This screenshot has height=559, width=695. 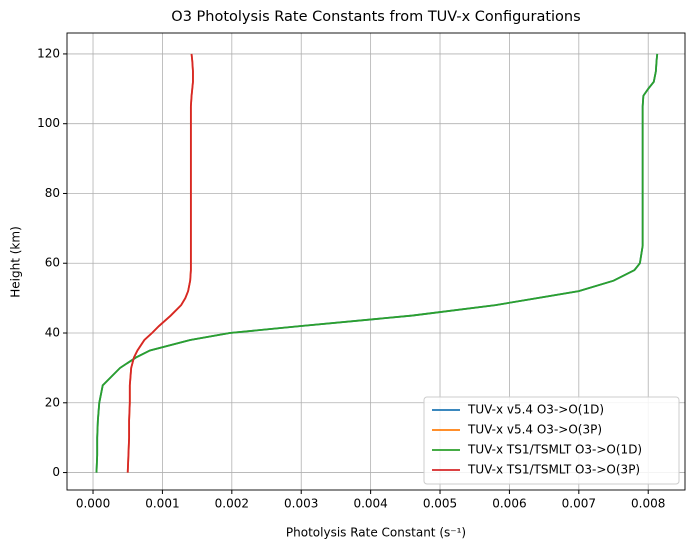 I want to click on x-tick-label: 0.008, so click(x=648, y=504).